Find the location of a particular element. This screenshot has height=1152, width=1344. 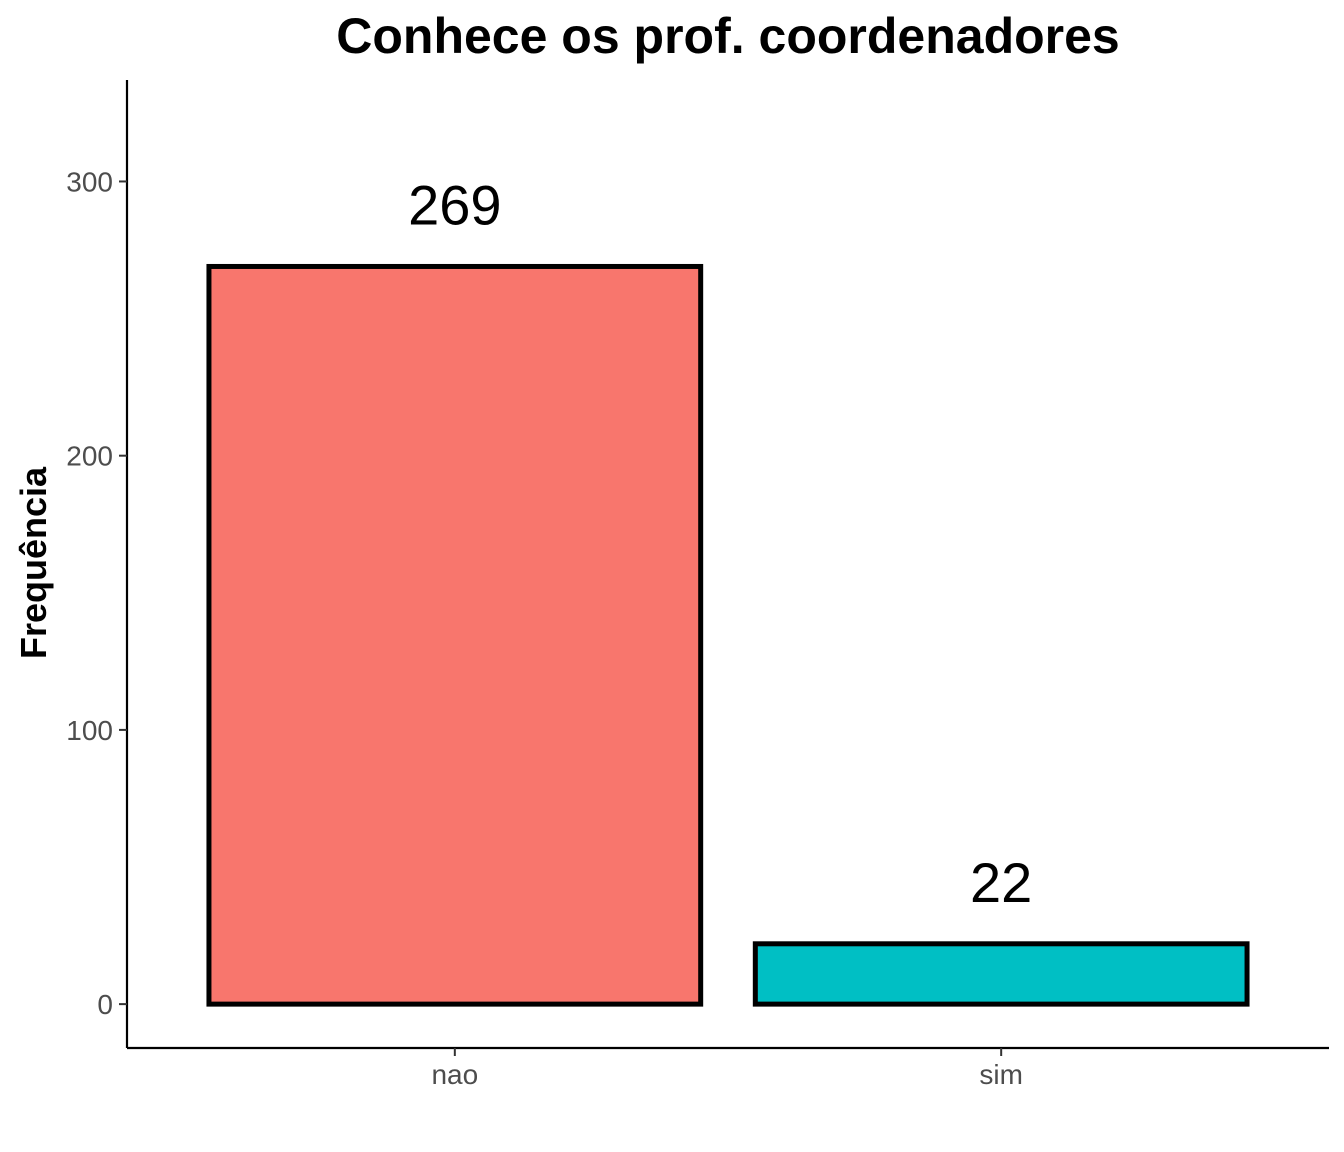

y-tick-label: 0 is located at coordinates (105, 1004).